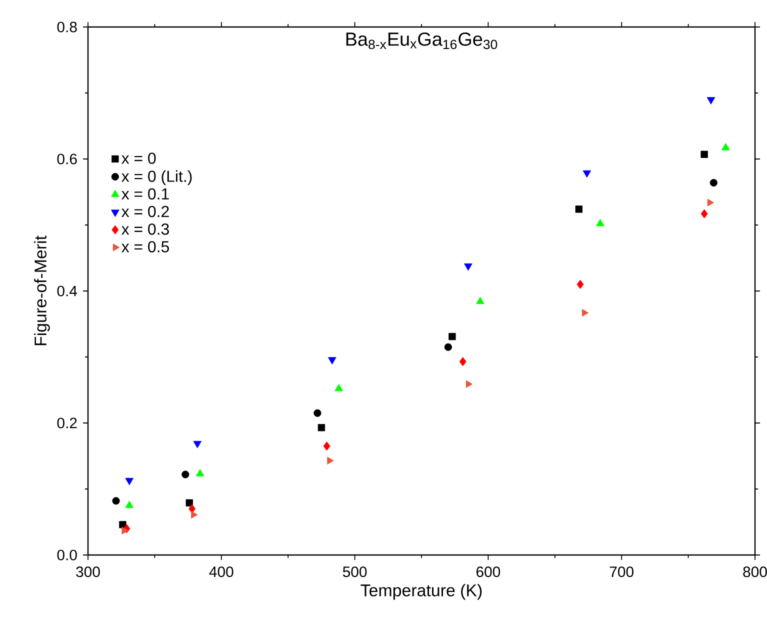 Image resolution: width=767 pixels, height=627 pixels. What do you see at coordinates (422, 41) in the screenshot?
I see `chart-title: Ba$_{8-x}$Eu$_{x}$Ga$_{16}$Ge$_{30}$` at bounding box center [422, 41].